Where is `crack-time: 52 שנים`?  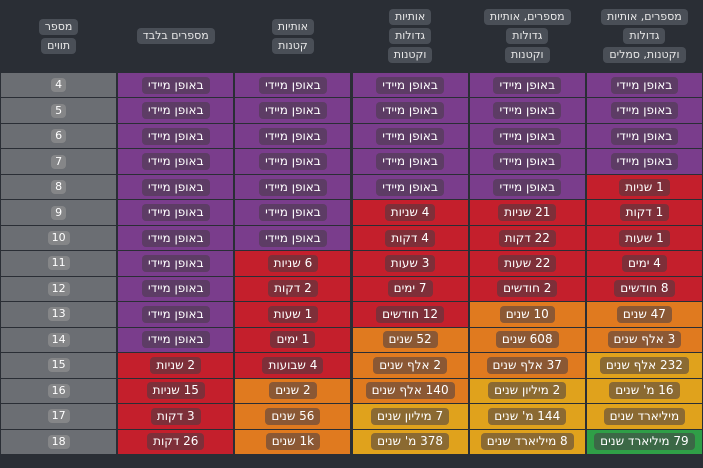
crack-time: 52 שנים is located at coordinates (410, 340).